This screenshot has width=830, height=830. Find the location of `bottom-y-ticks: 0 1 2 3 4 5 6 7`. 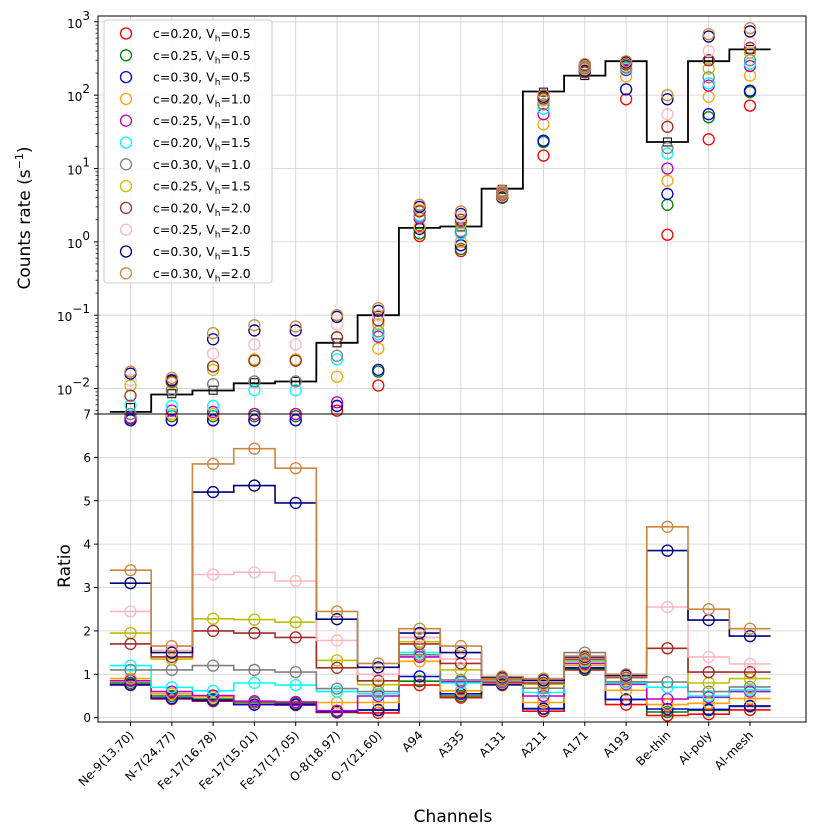

bottom-y-ticks: 0 1 2 3 4 5 6 7 is located at coordinates (90, 566).